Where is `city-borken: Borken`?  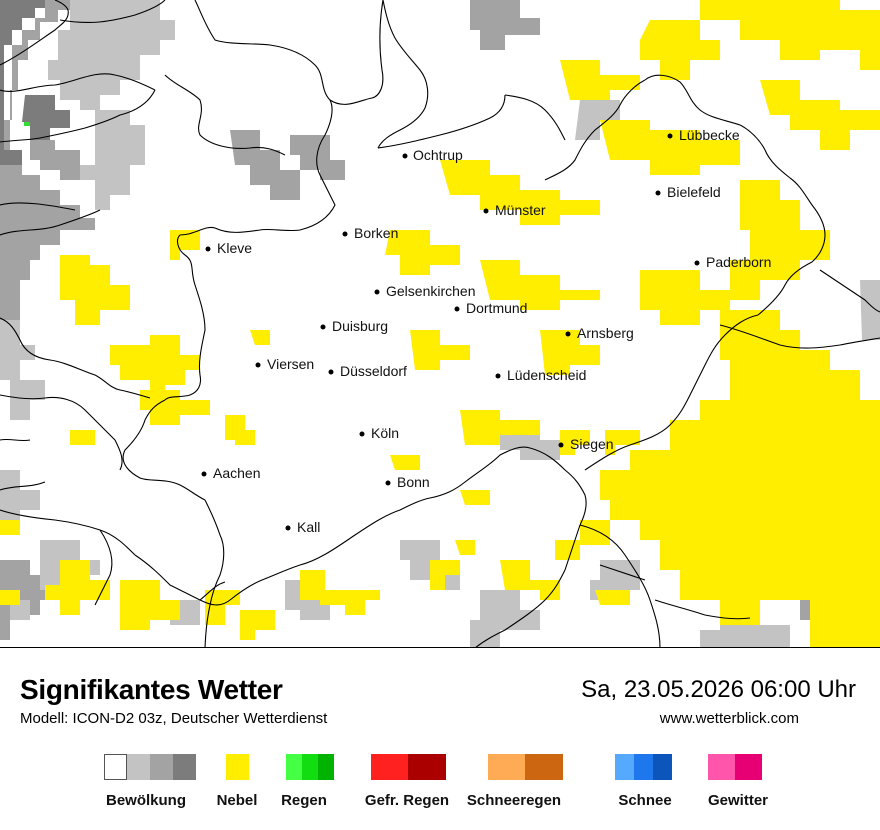
city-borken: Borken is located at coordinates (370, 233).